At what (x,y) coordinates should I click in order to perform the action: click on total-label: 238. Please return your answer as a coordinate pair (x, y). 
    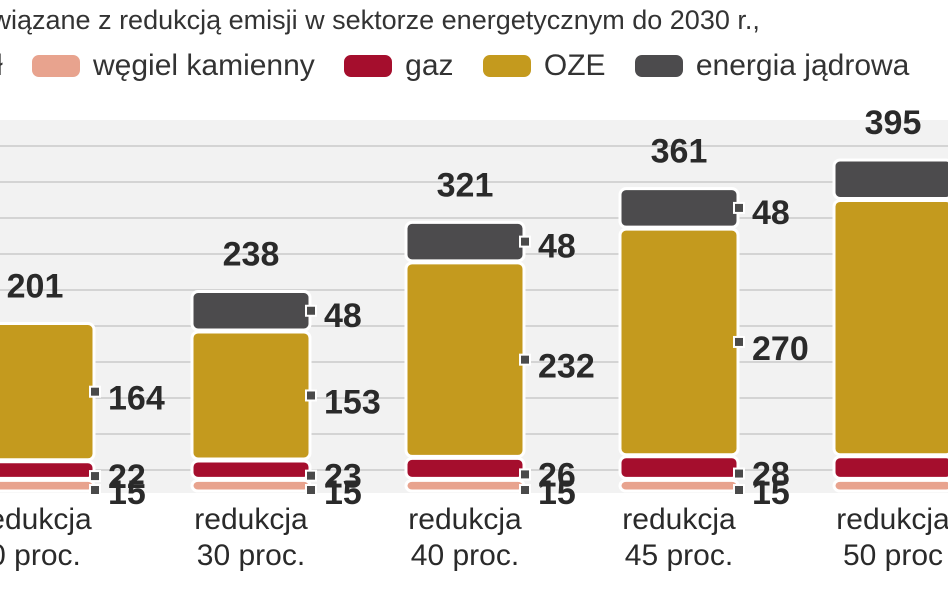
    Looking at the image, I should click on (251, 255).